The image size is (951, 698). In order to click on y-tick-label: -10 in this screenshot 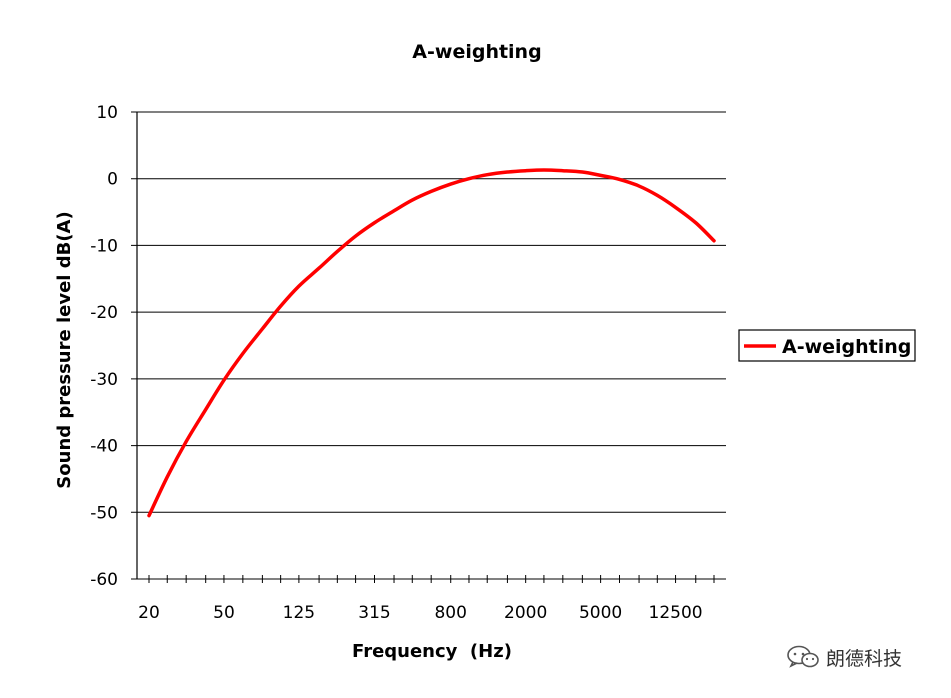, I will do `click(104, 246)`.